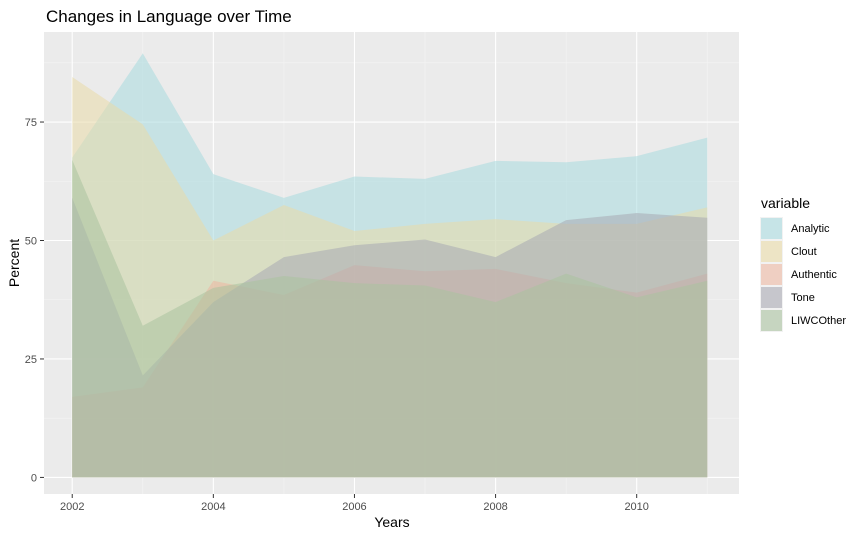 This screenshot has height=537, width=867. What do you see at coordinates (804, 252) in the screenshot?
I see `legend-label: Clout` at bounding box center [804, 252].